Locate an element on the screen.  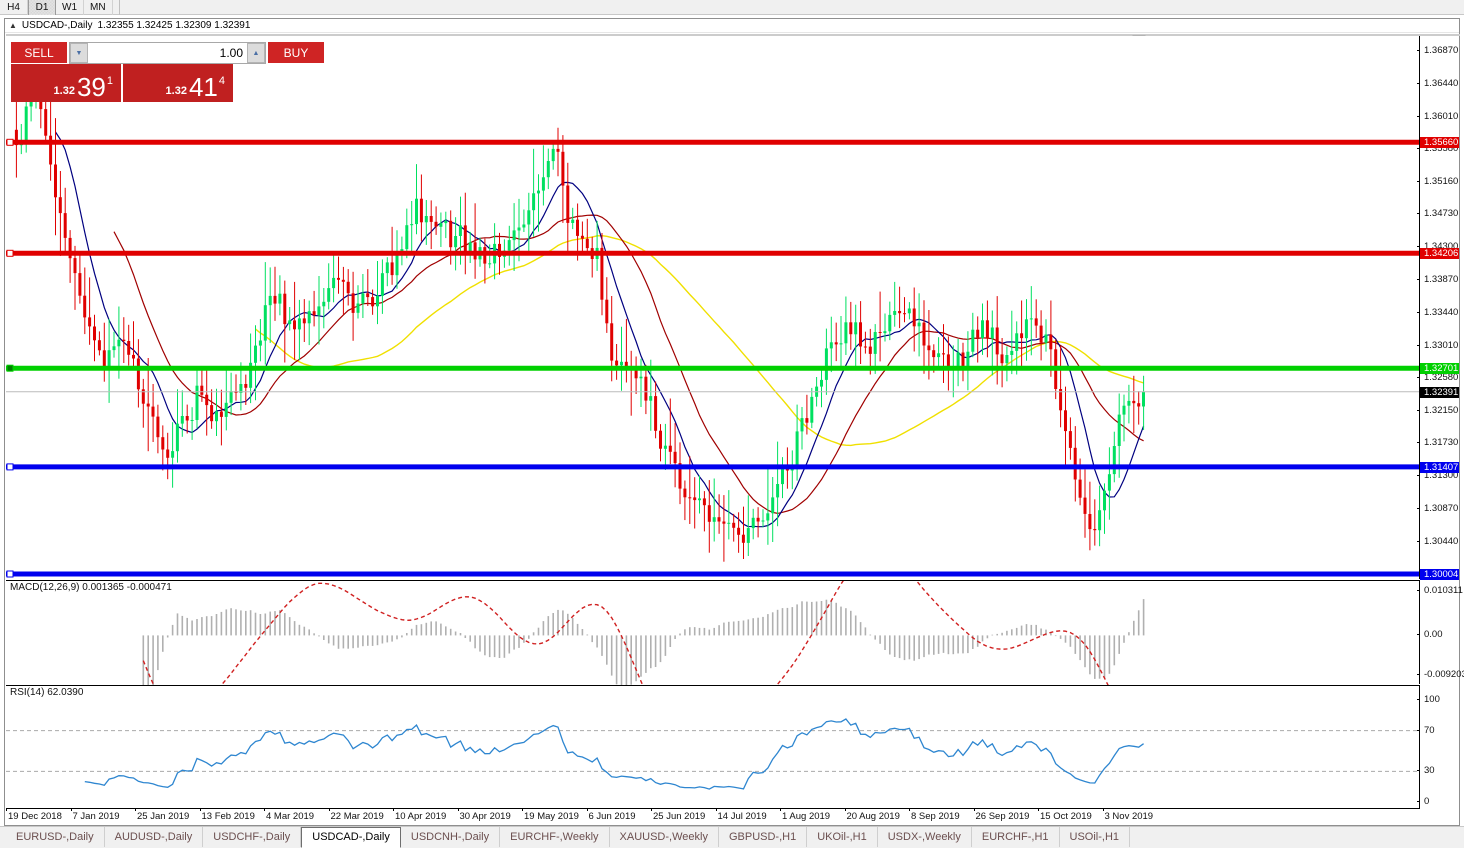
date-tick: 20 Aug 2019 is located at coordinates (872, 815).